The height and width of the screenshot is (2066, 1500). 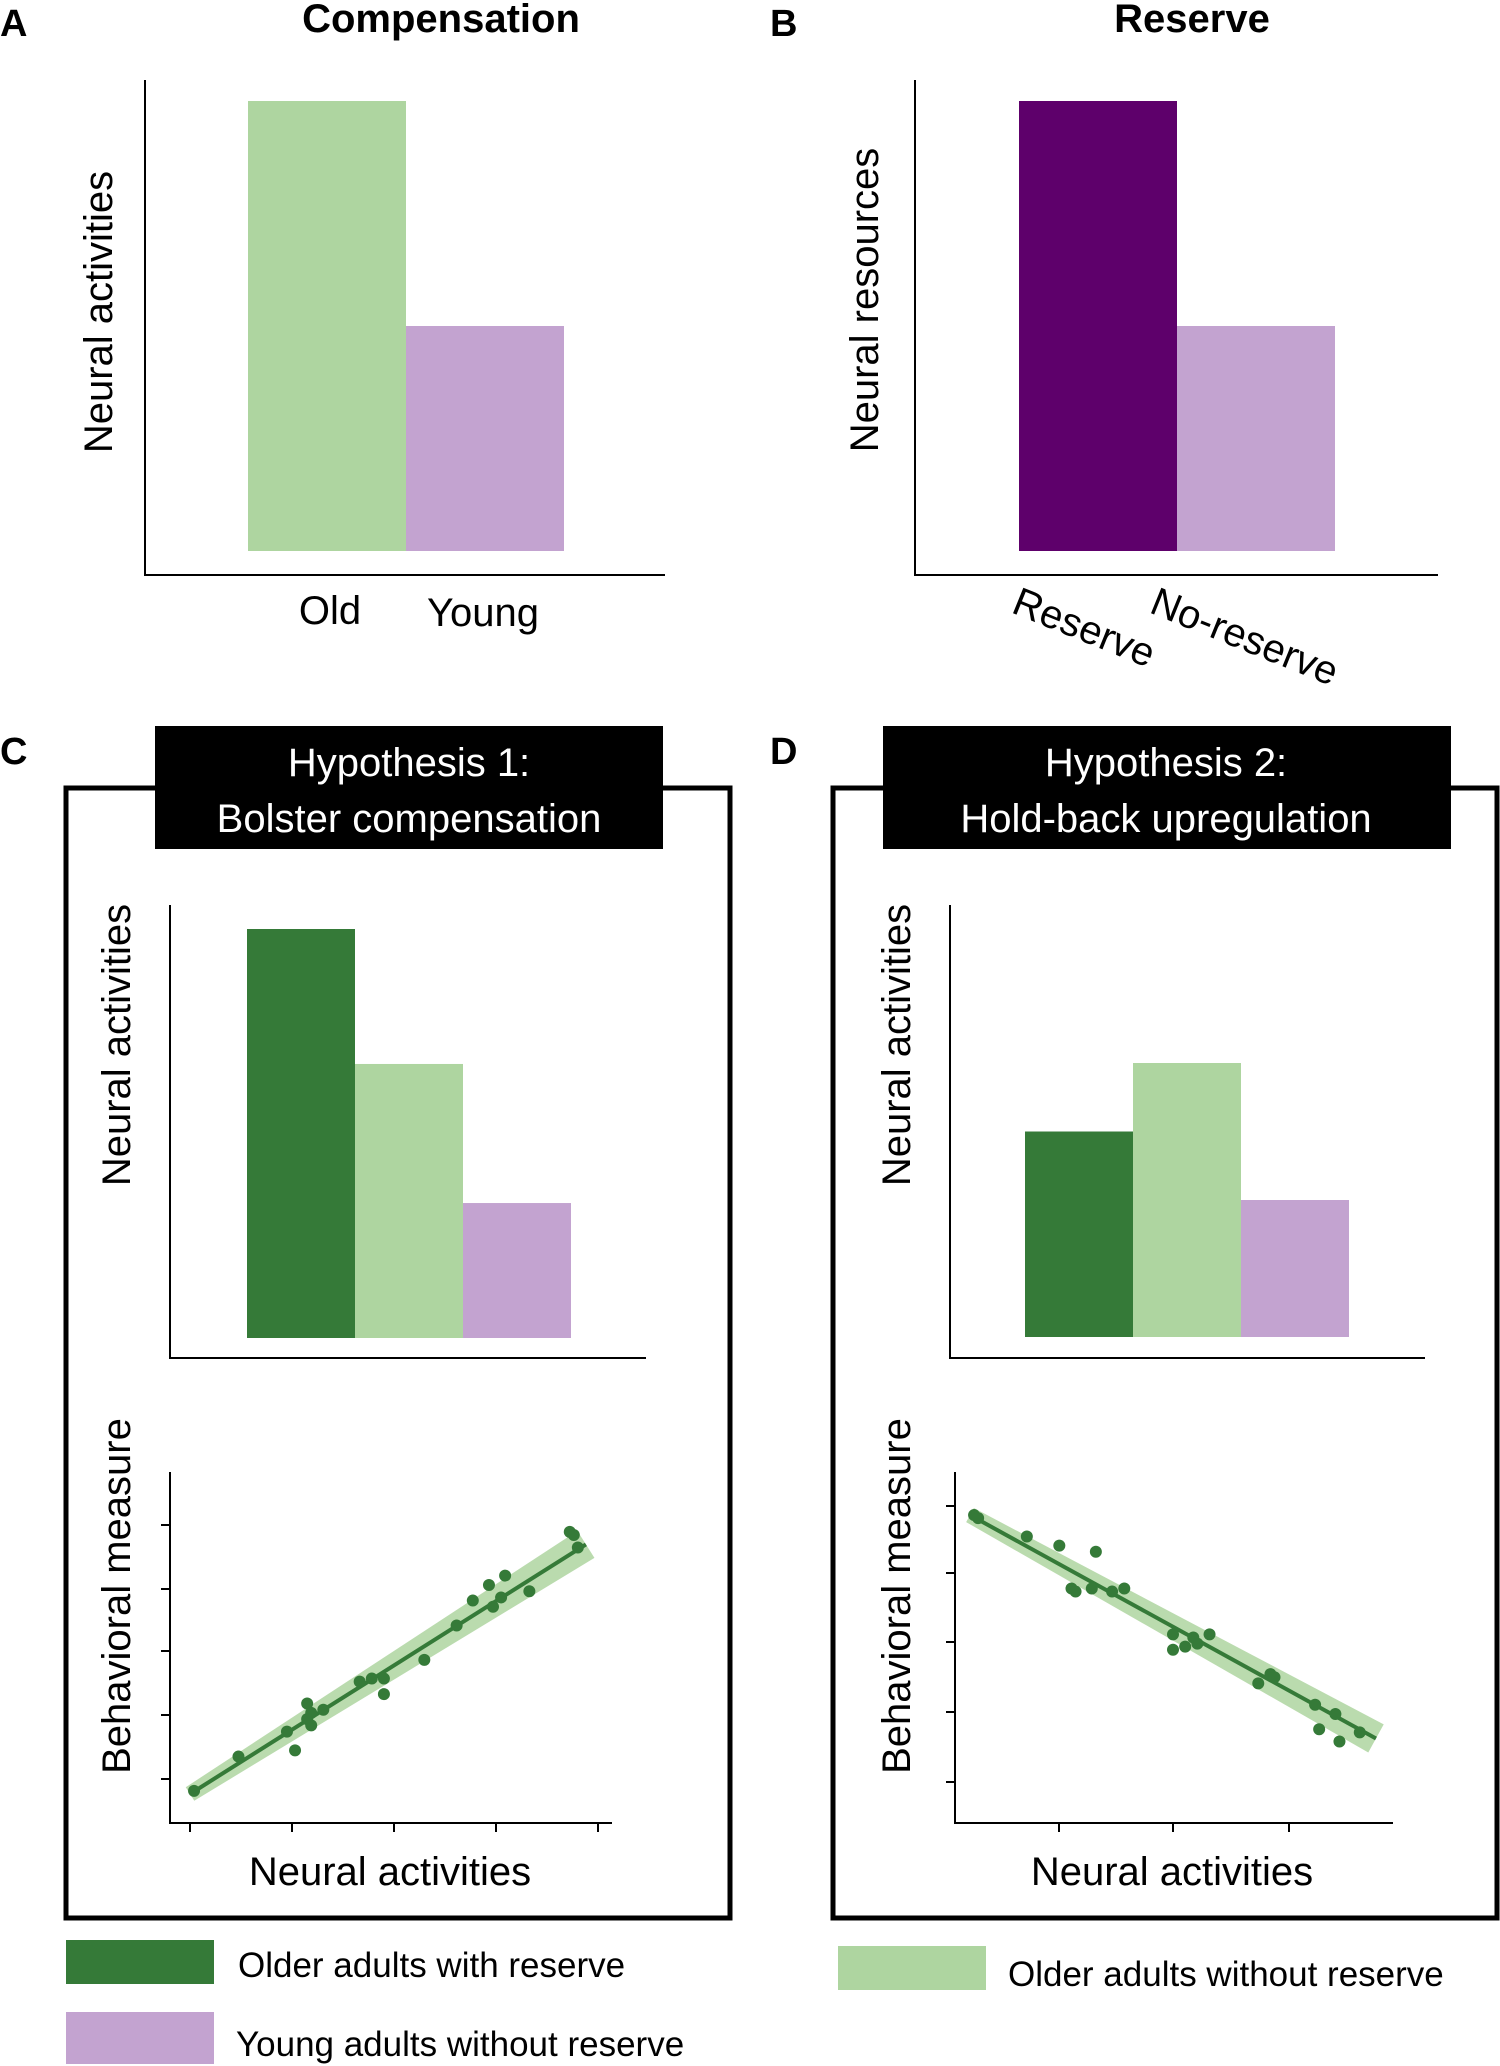 What do you see at coordinates (460, 2044) in the screenshot?
I see `legend-label-young-without-reserve: Young adults without reserve` at bounding box center [460, 2044].